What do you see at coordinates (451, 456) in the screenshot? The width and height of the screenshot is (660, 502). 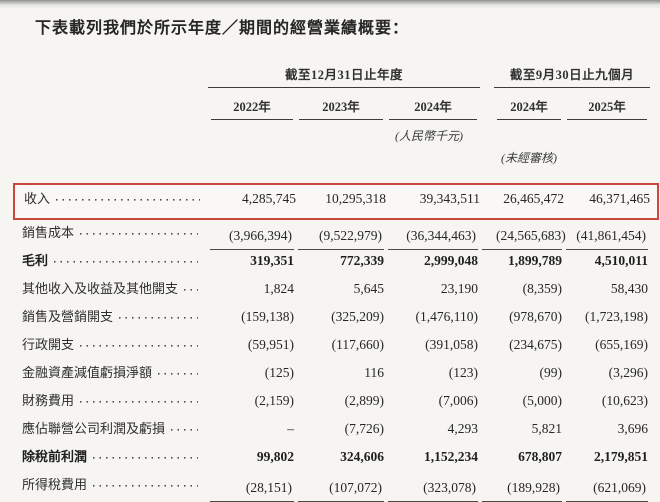 I see `cell-value: 1,152,234` at bounding box center [451, 456].